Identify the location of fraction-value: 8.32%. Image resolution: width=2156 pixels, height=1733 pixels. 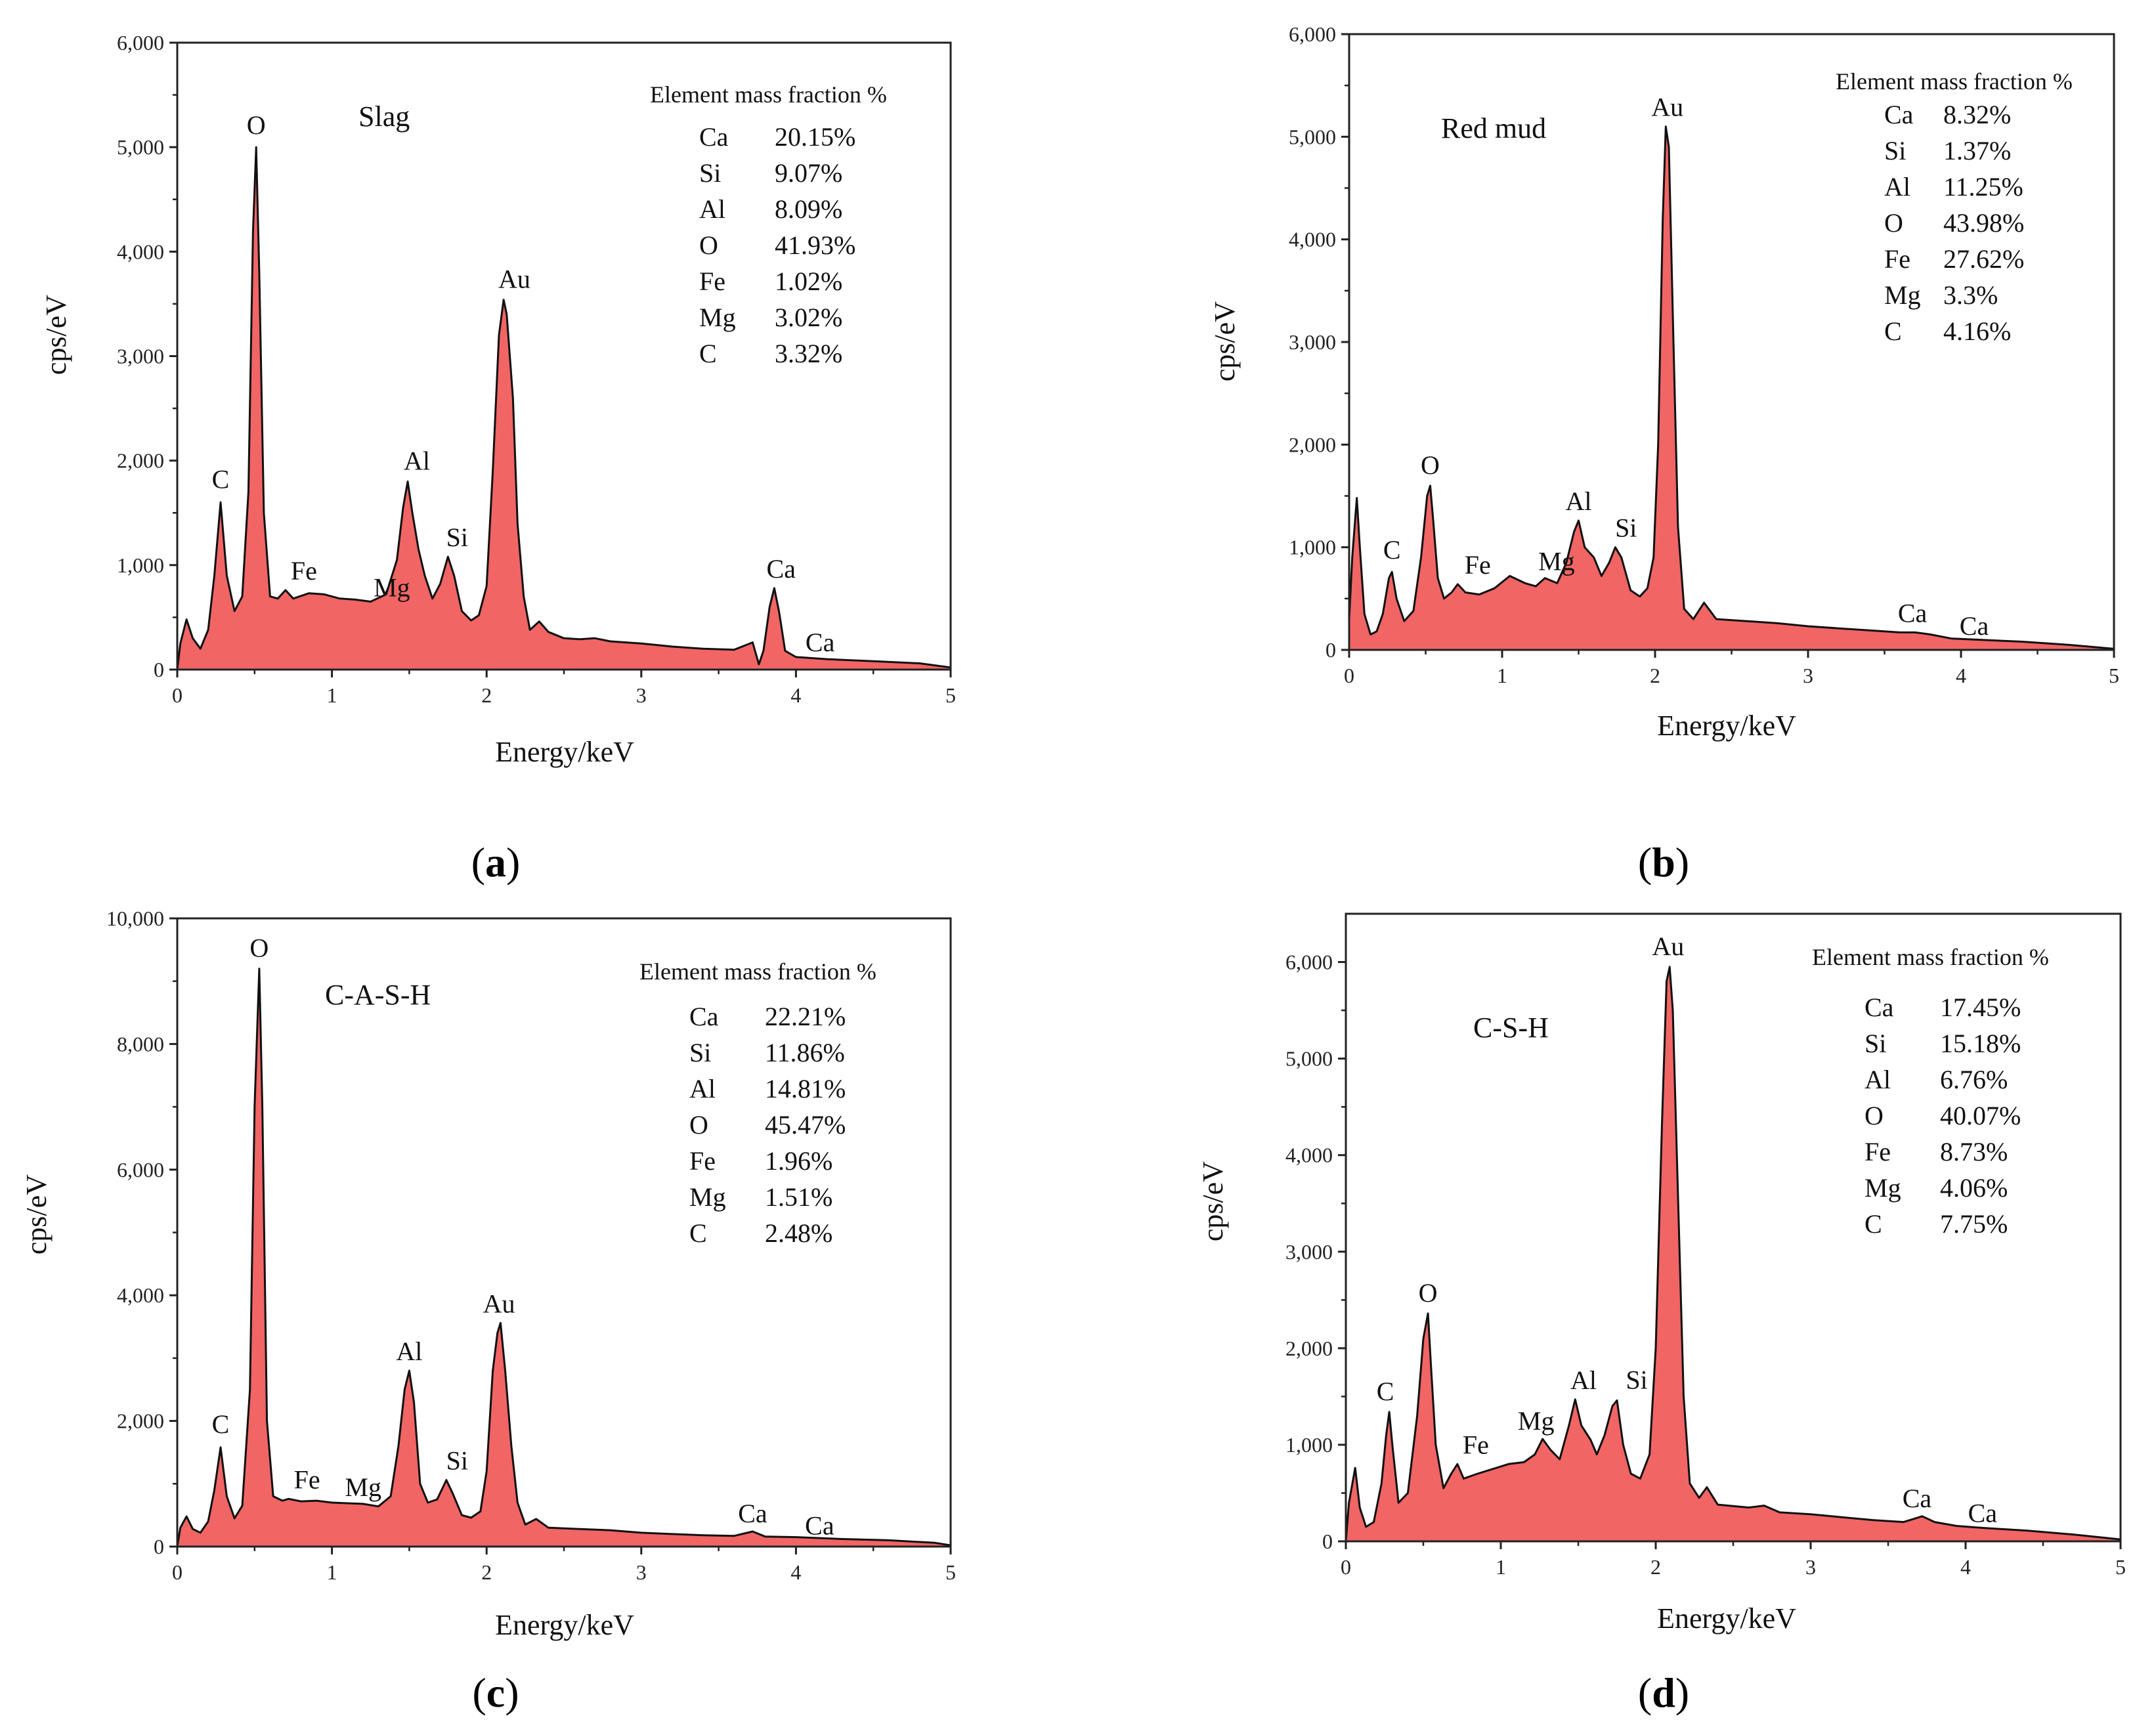
(1977, 114).